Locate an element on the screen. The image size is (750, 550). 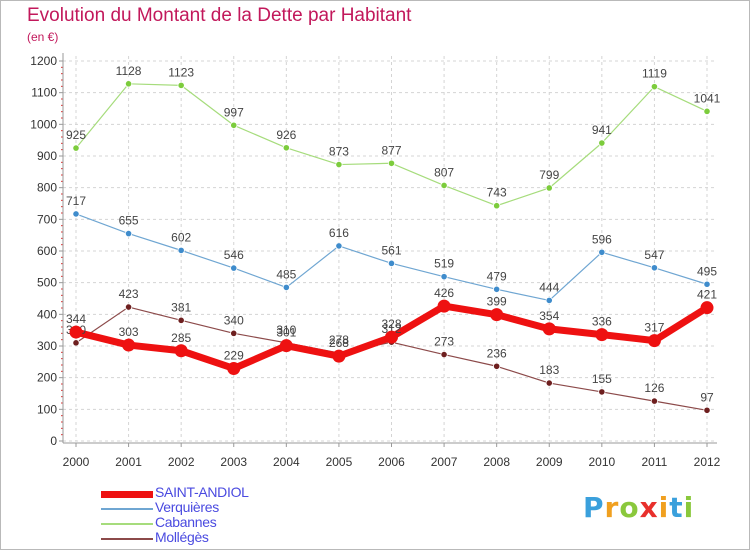
chart-subtitle: (en €) is located at coordinates (43, 37).